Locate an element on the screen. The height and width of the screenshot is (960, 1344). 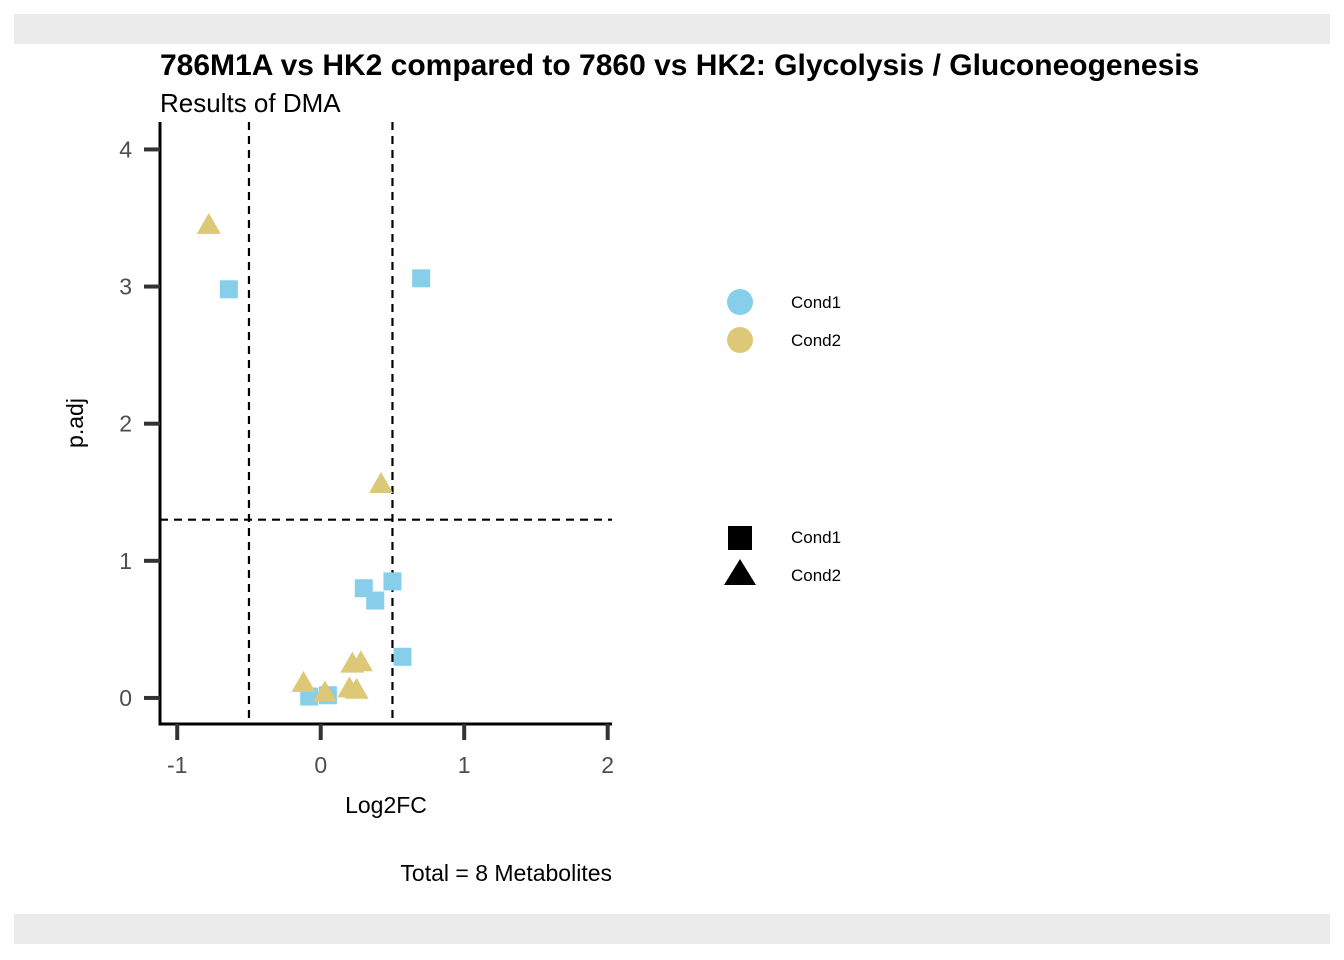
legend-shape-label-cond1: Cond1 is located at coordinates (816, 537).